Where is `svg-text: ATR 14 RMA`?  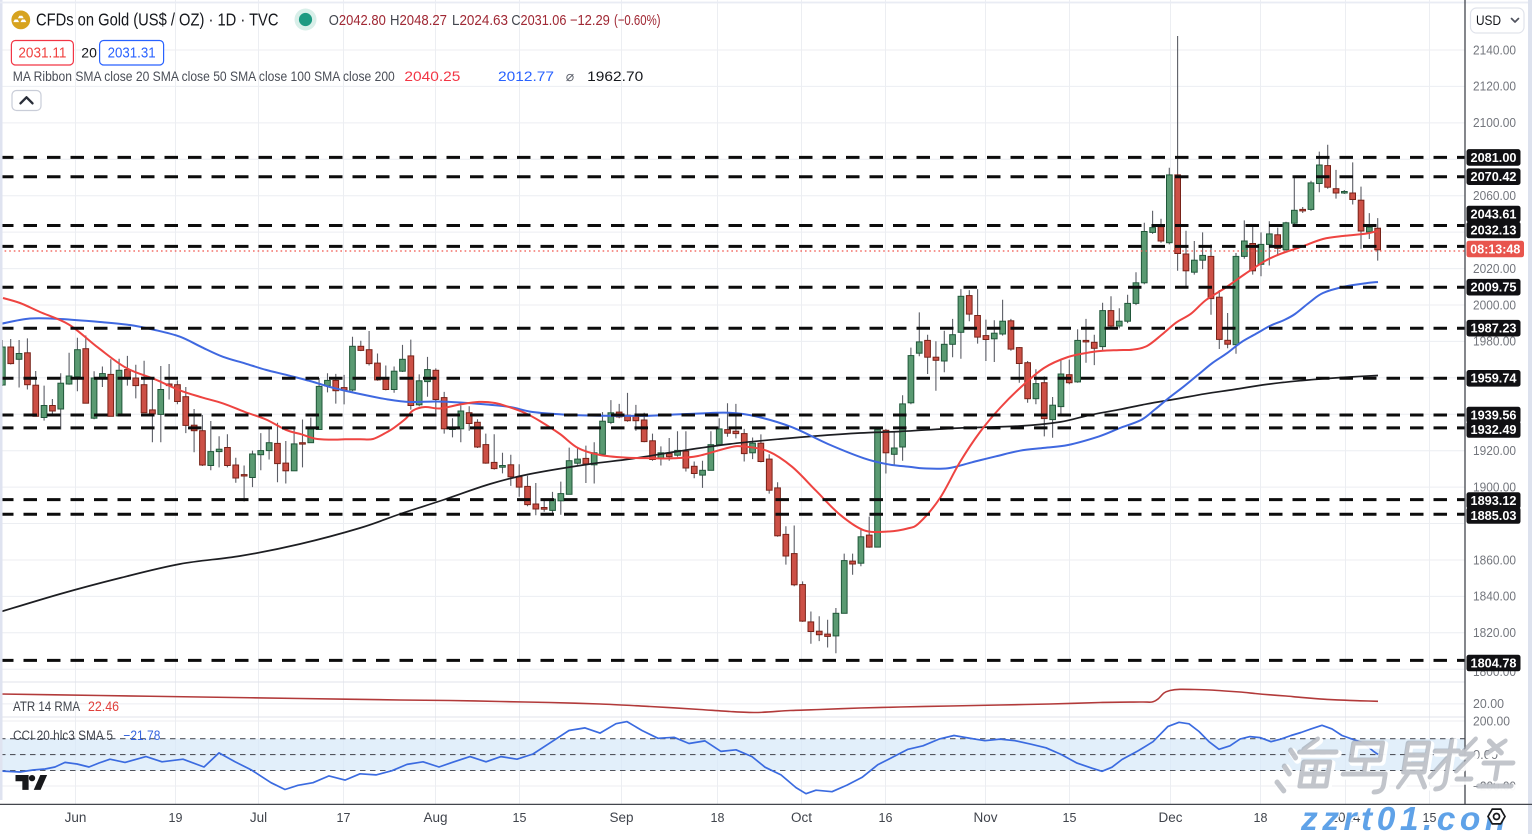
svg-text: ATR 14 RMA is located at coordinates (46, 706).